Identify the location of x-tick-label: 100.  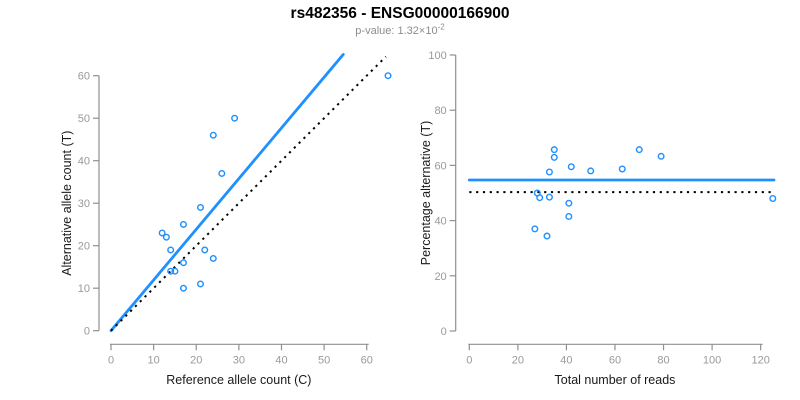
(712, 360).